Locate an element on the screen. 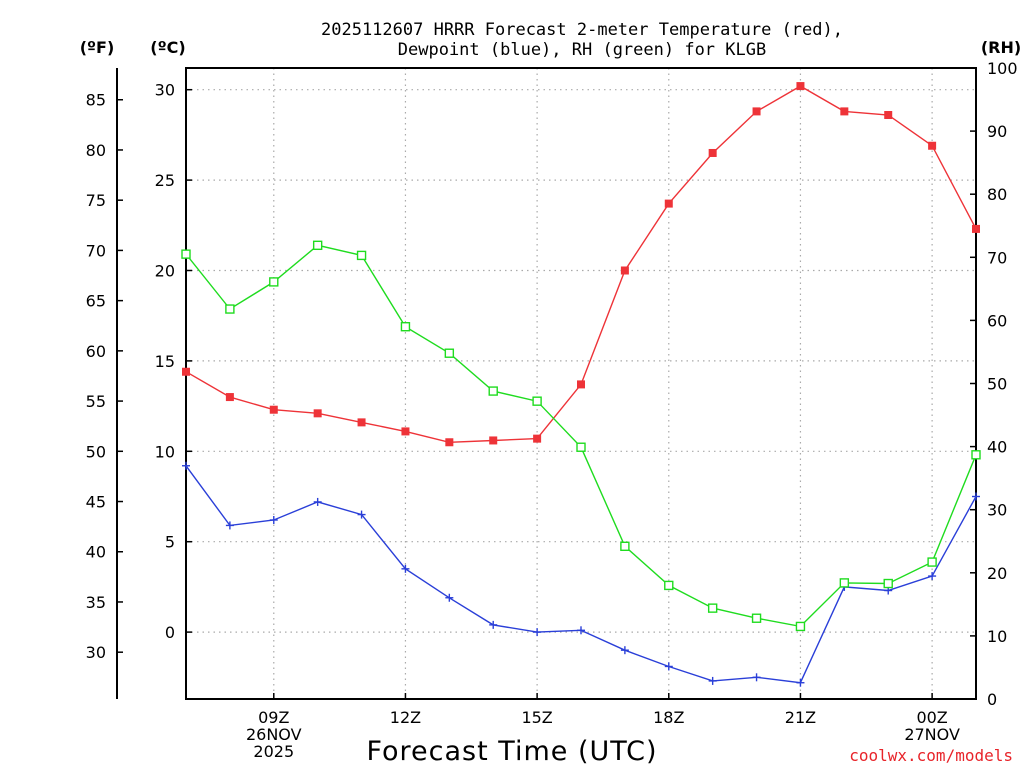 This screenshot has width=1024, height=768. rh-ticks: 0 10 20 30 40 50 60 70 80 90 100 is located at coordinates (994, 384).